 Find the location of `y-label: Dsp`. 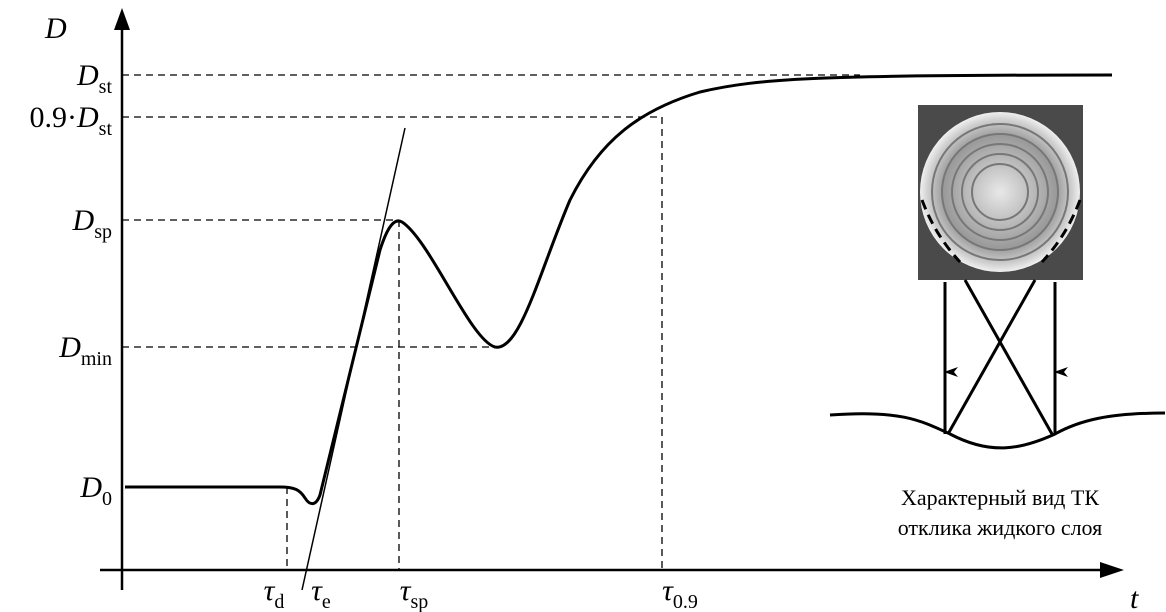

y-label: Dsp is located at coordinates (92, 223).